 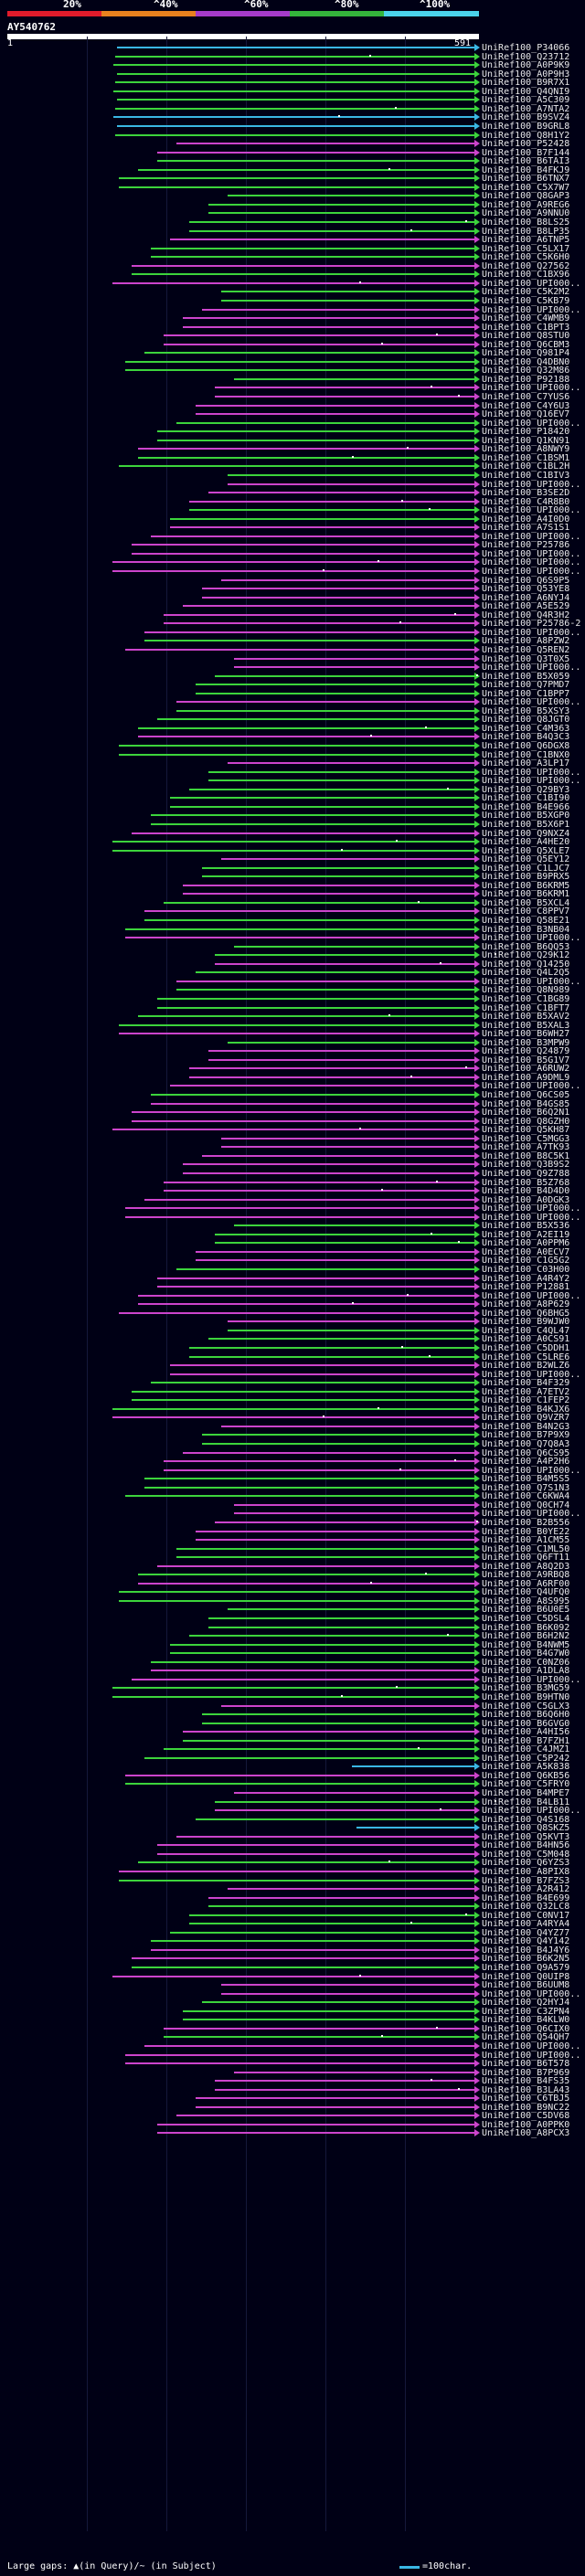 What do you see at coordinates (526, 336) in the screenshot?
I see `hit-label: UniRef100_Q8STU0` at bounding box center [526, 336].